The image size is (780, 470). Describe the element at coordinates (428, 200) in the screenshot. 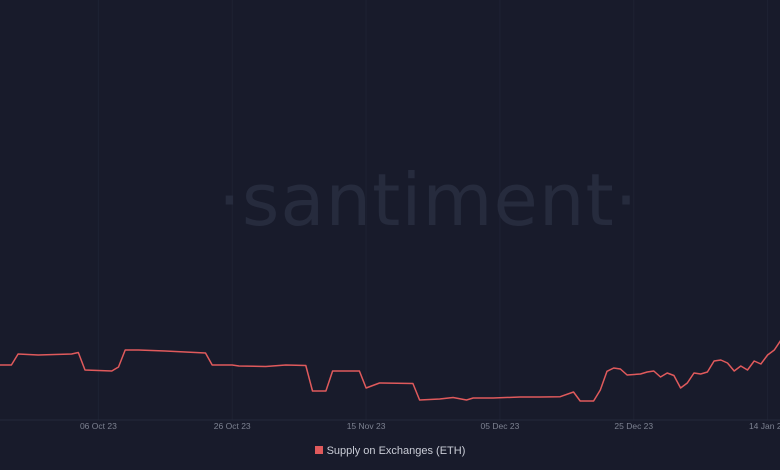

I see `santiment-watermark: ·santiment·` at that location.